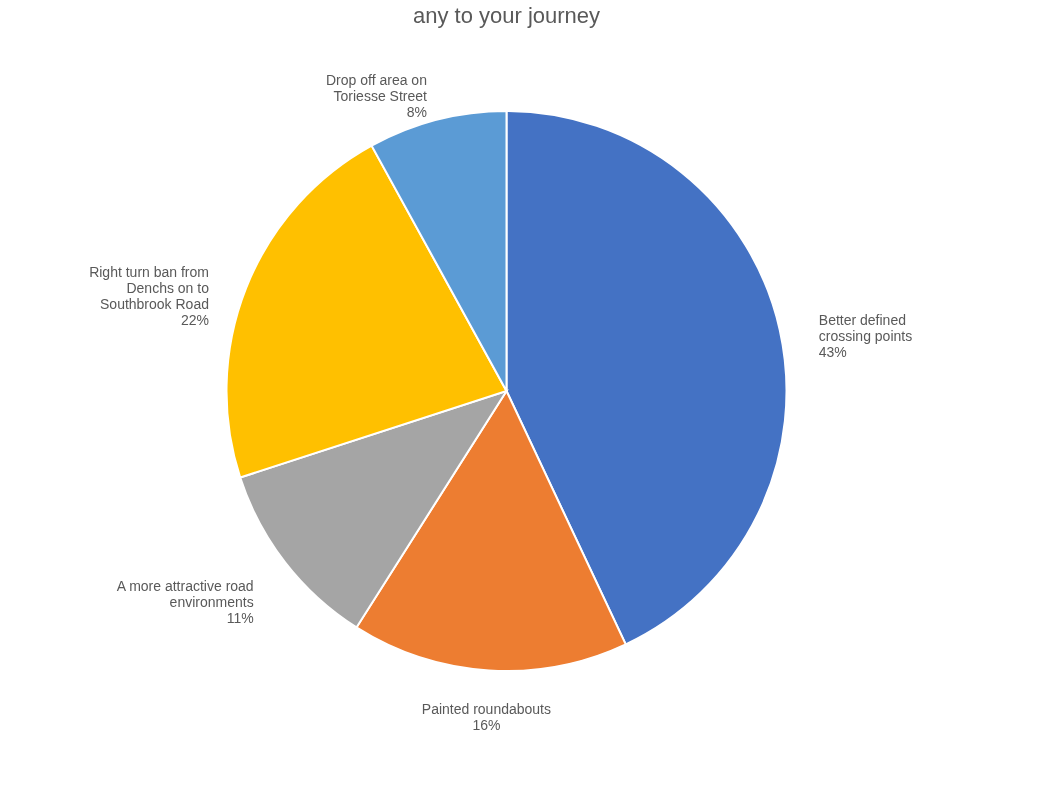  I want to click on slice-label: Right turn ban from Denchs on to Southbrook Road, so click(149, 288).